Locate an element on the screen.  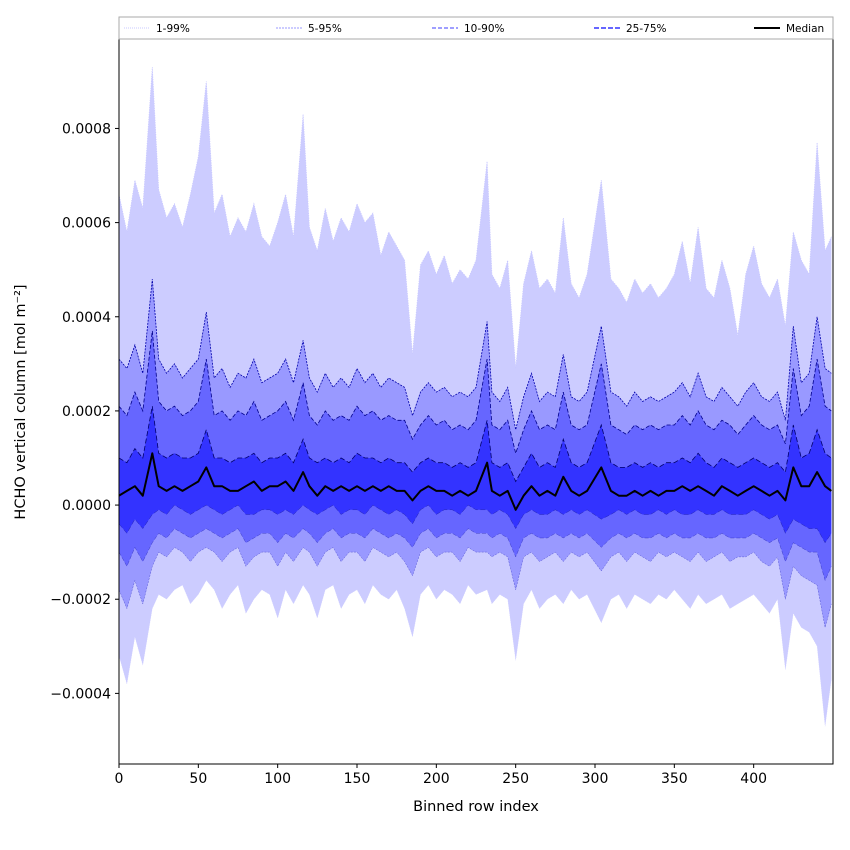
x-tick-label: 150 is located at coordinates (357, 779).